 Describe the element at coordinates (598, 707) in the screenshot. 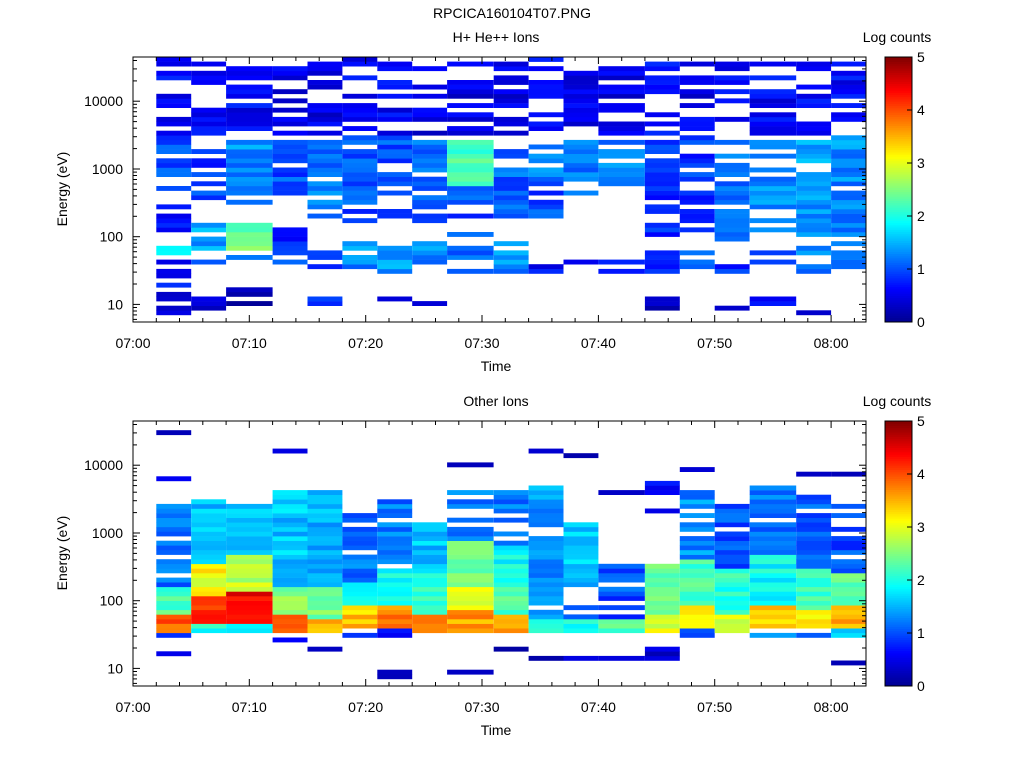

I see `x-tick-label: 07:40` at that location.